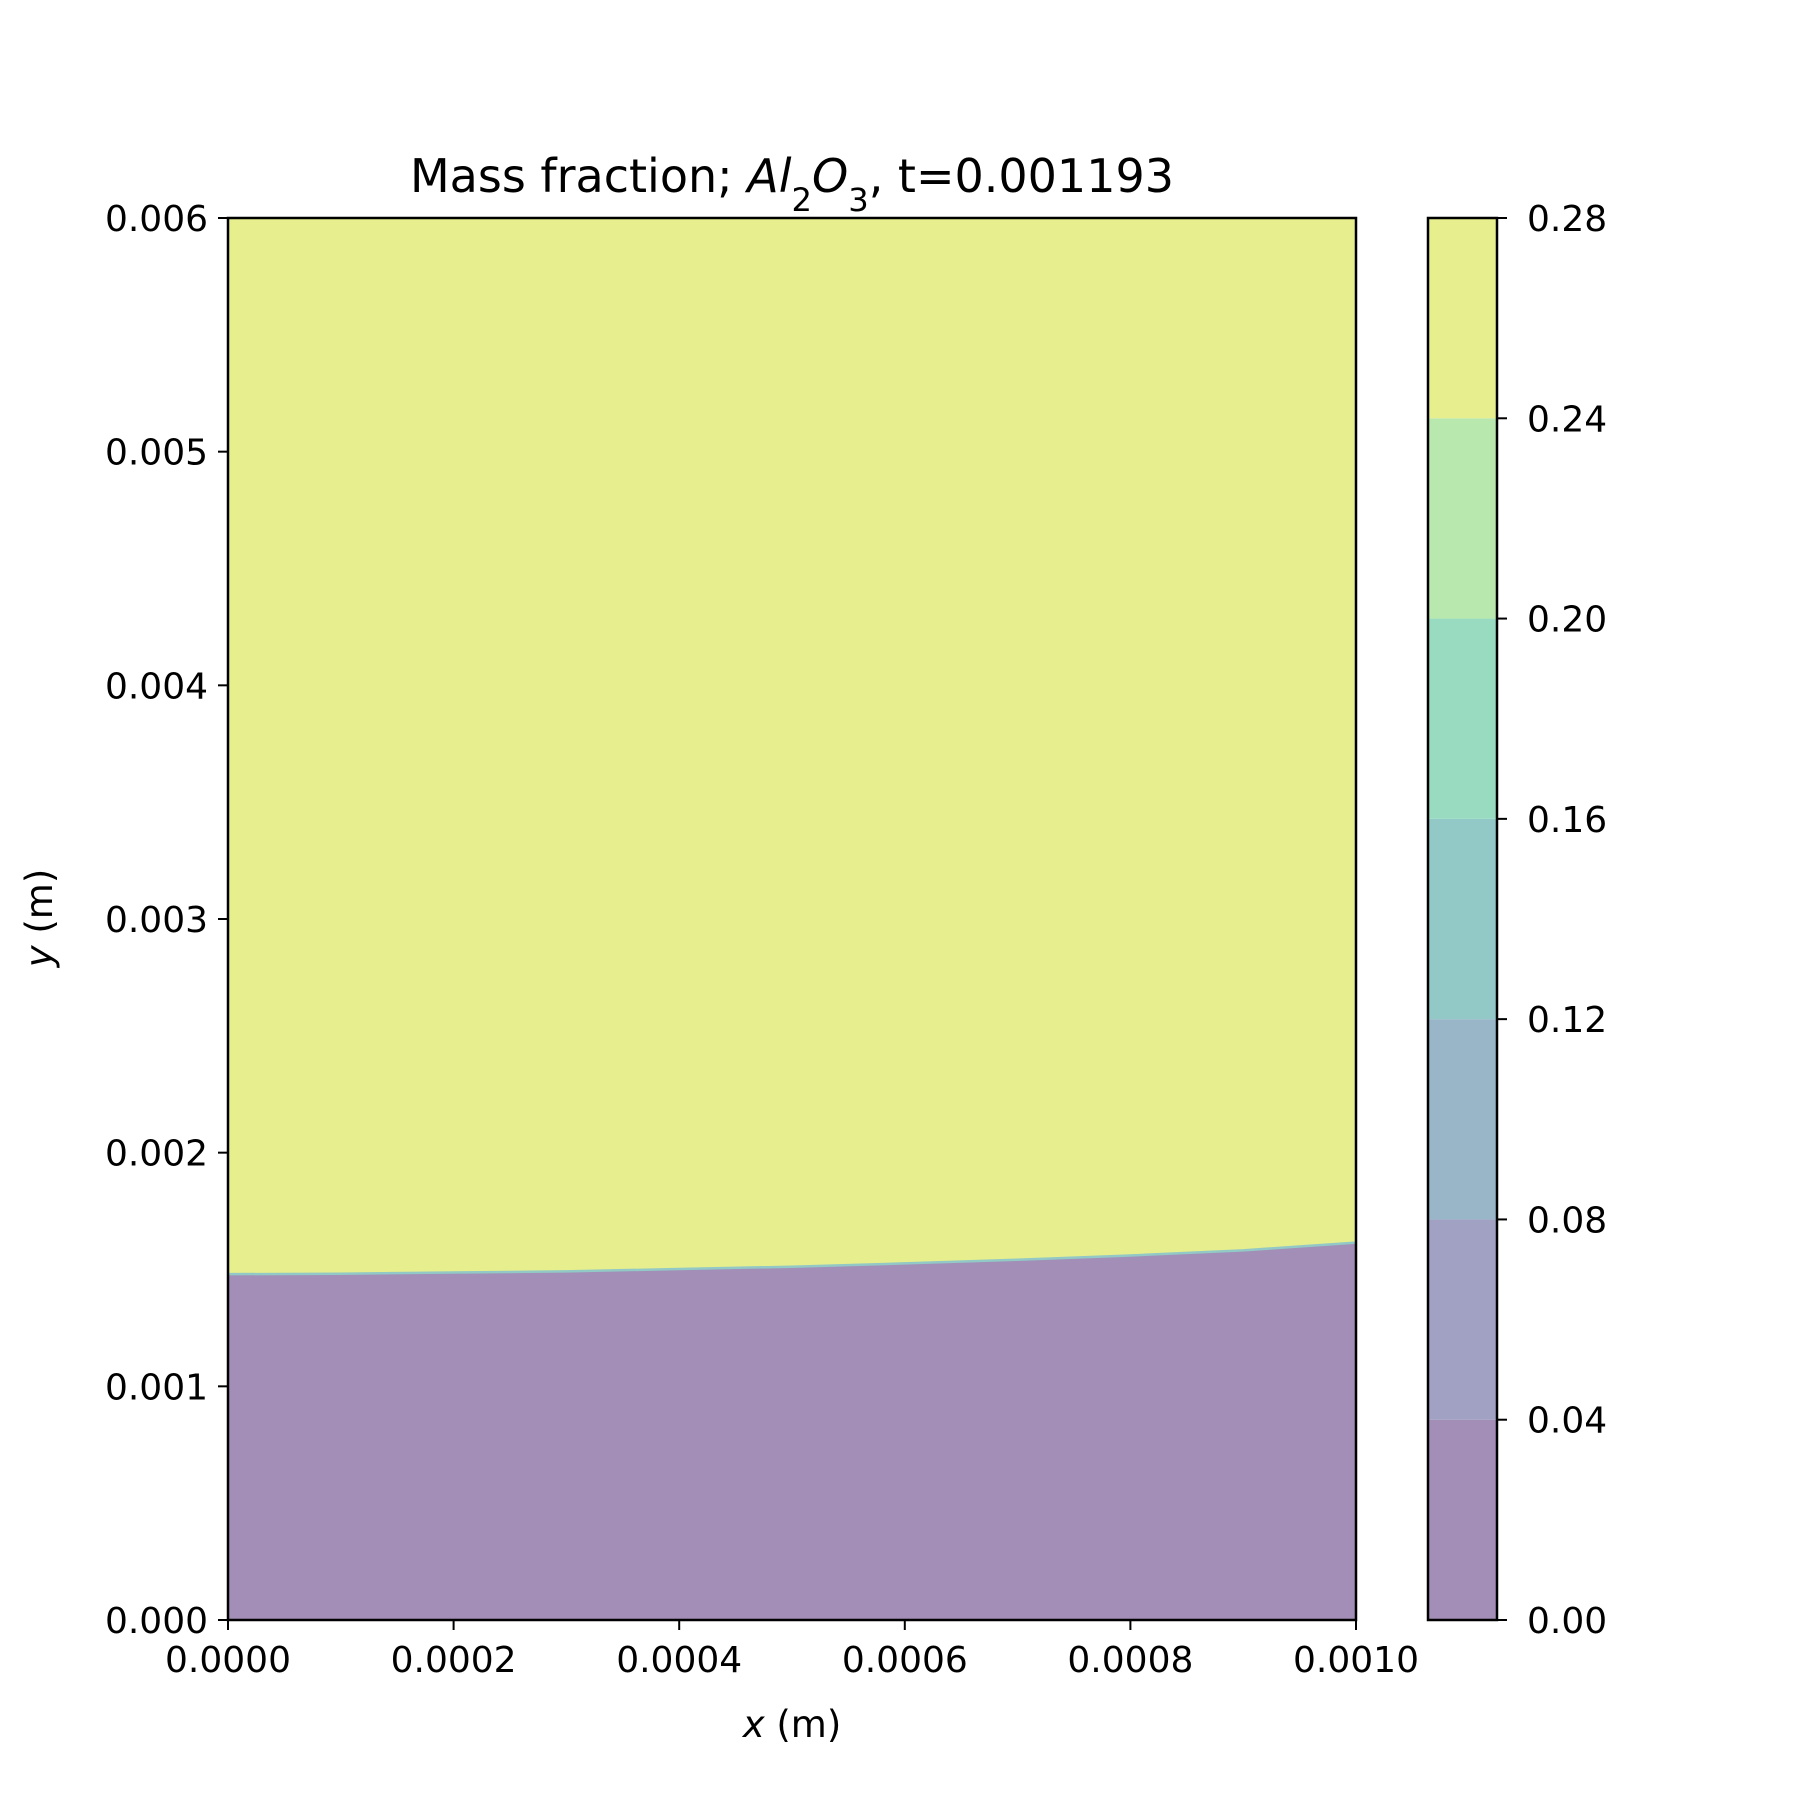 The width and height of the screenshot is (1800, 1800). Describe the element at coordinates (156, 1621) in the screenshot. I see `y-tick-label: 0.000` at that location.